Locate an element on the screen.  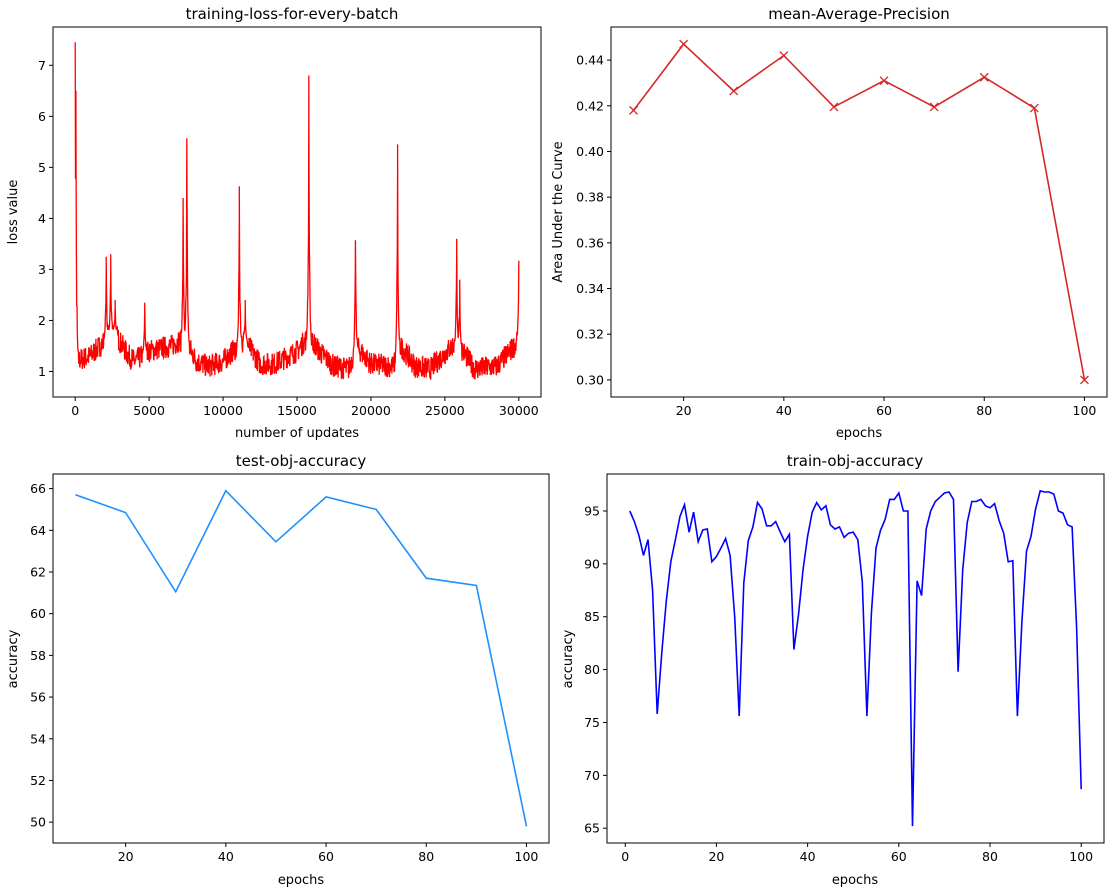
y-tick-label: 52 is located at coordinates (38, 780).